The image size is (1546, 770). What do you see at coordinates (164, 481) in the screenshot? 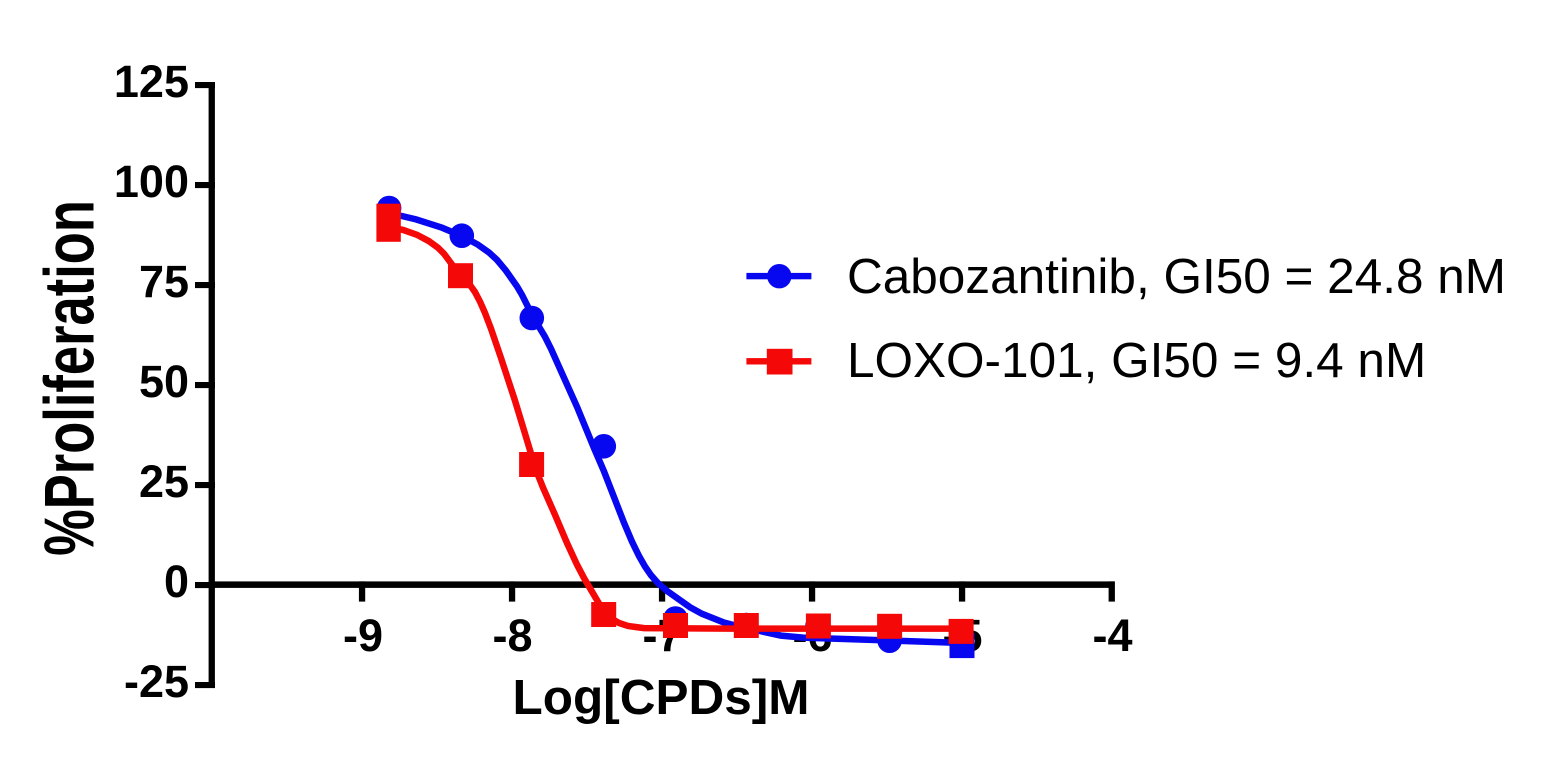
I see `svg-text: 25` at bounding box center [164, 481].